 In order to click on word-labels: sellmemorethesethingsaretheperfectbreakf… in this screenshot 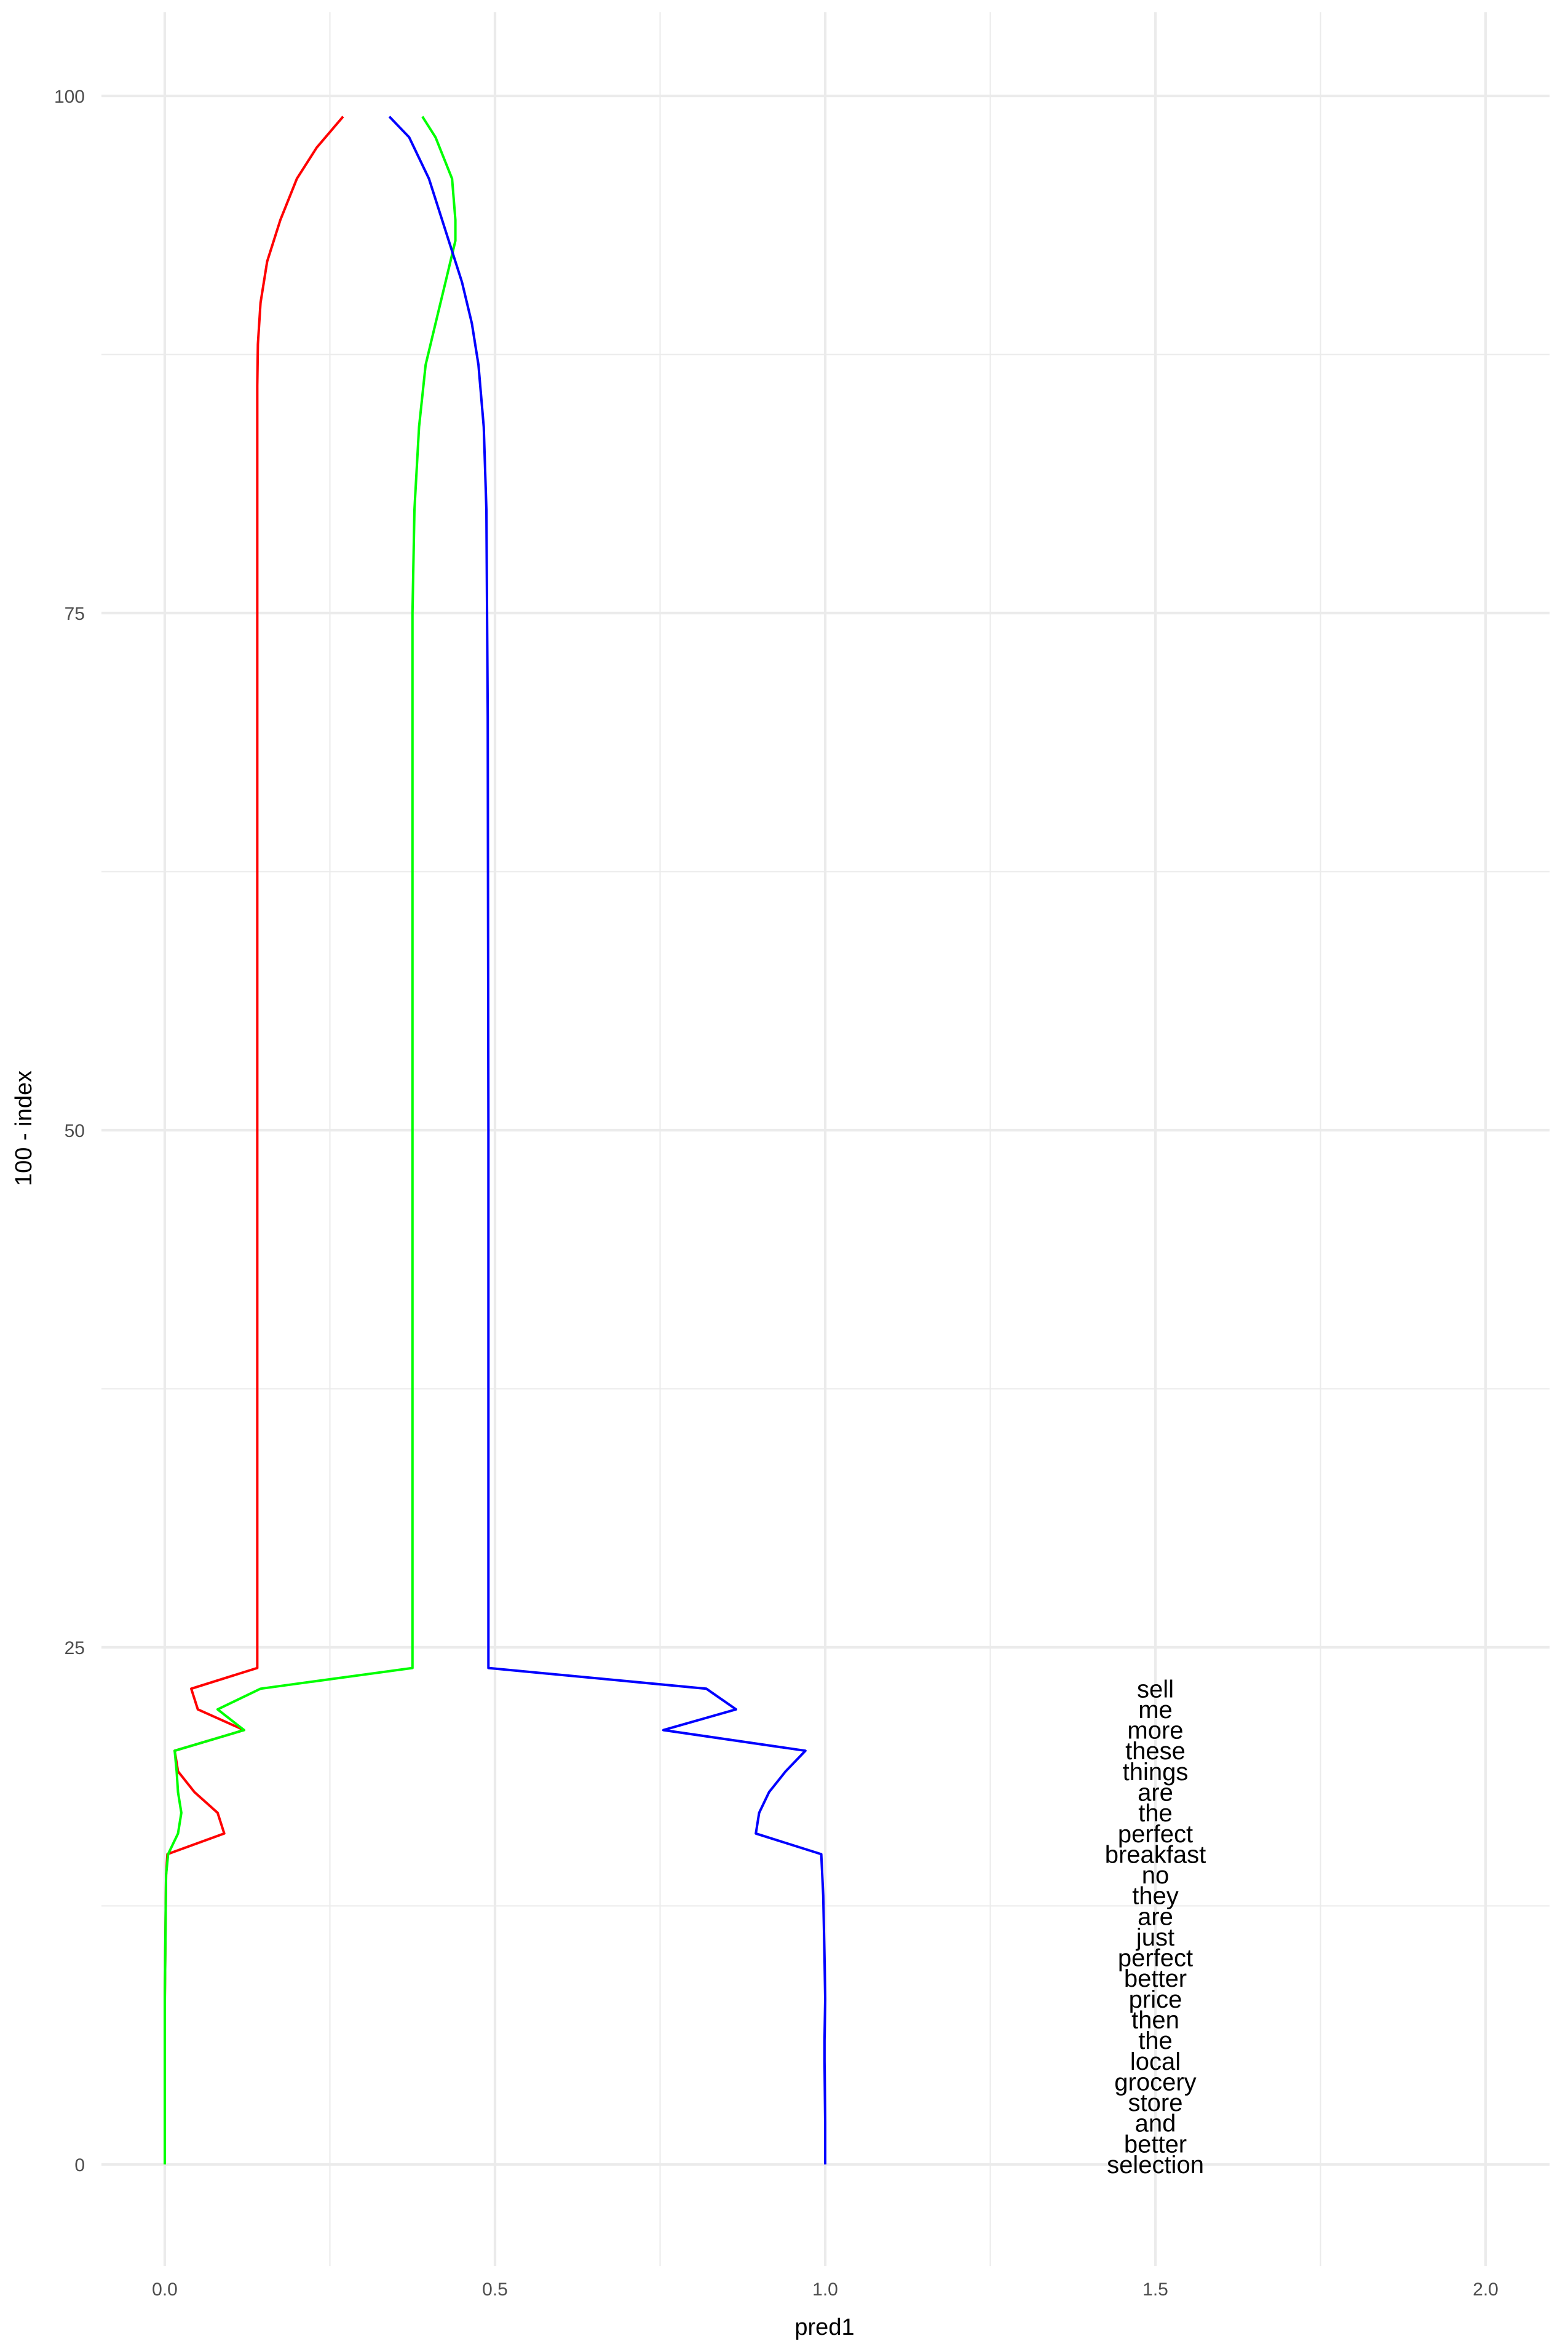, I will do `click(1155, 1927)`.